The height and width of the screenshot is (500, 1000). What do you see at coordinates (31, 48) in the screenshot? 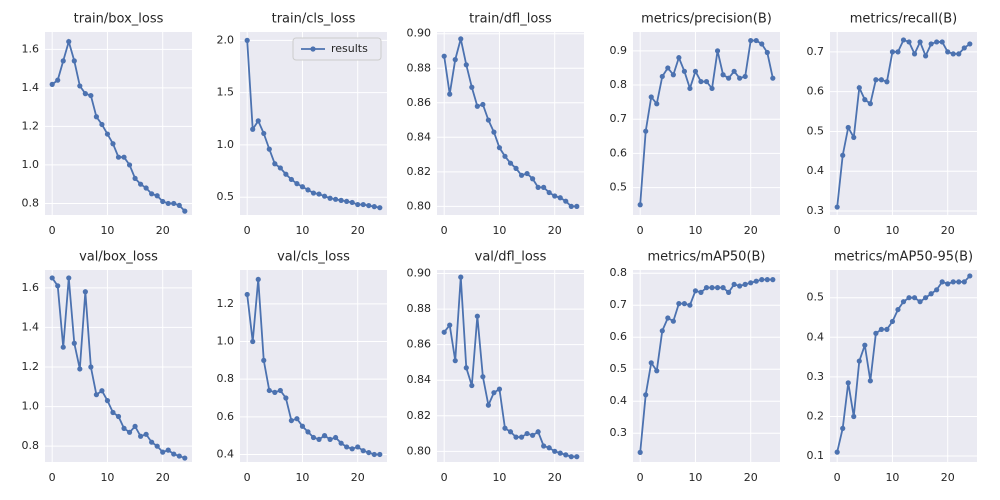
I see `y-tick-label: 1.6` at bounding box center [31, 48].